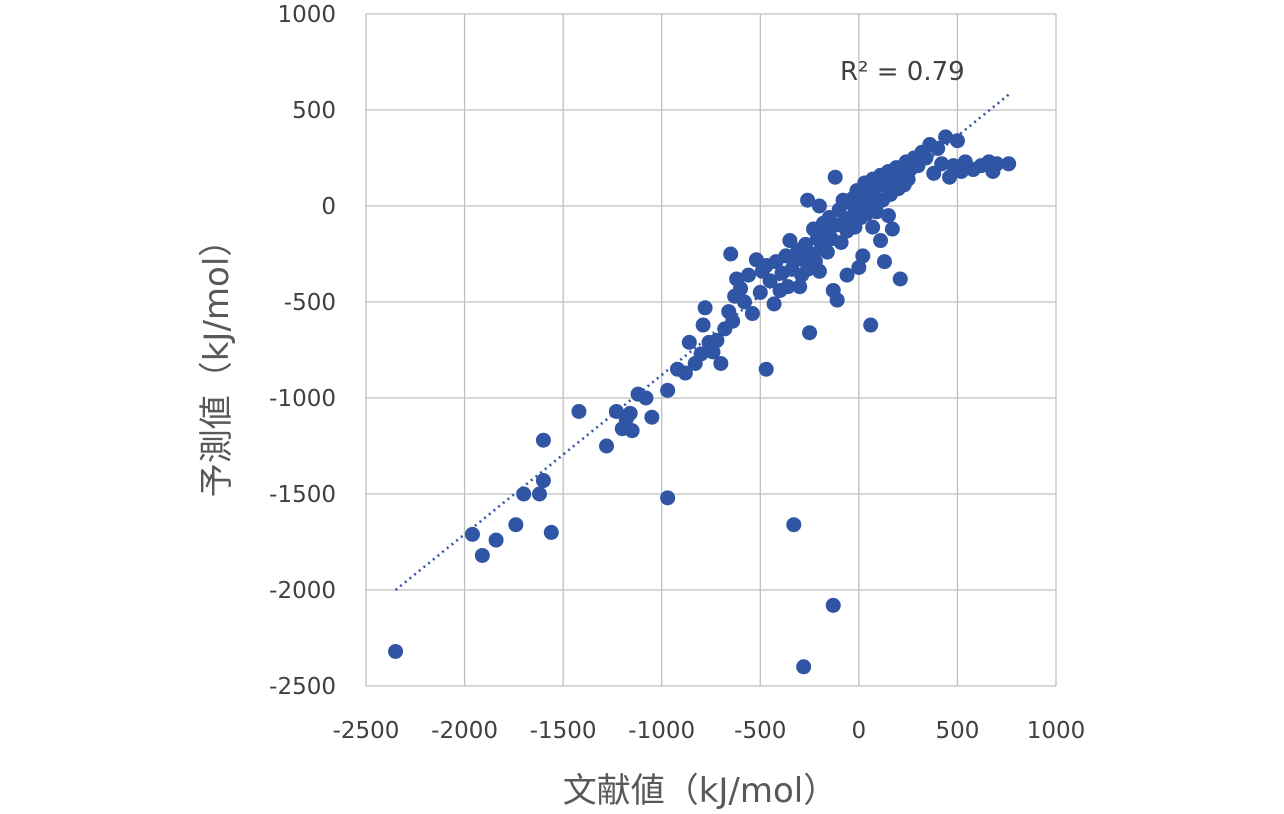 The width and height of the screenshot is (1284, 814). What do you see at coordinates (217, 360) in the screenshot?
I see `y-axis-title: 予測値（kJ/mol）` at bounding box center [217, 360].